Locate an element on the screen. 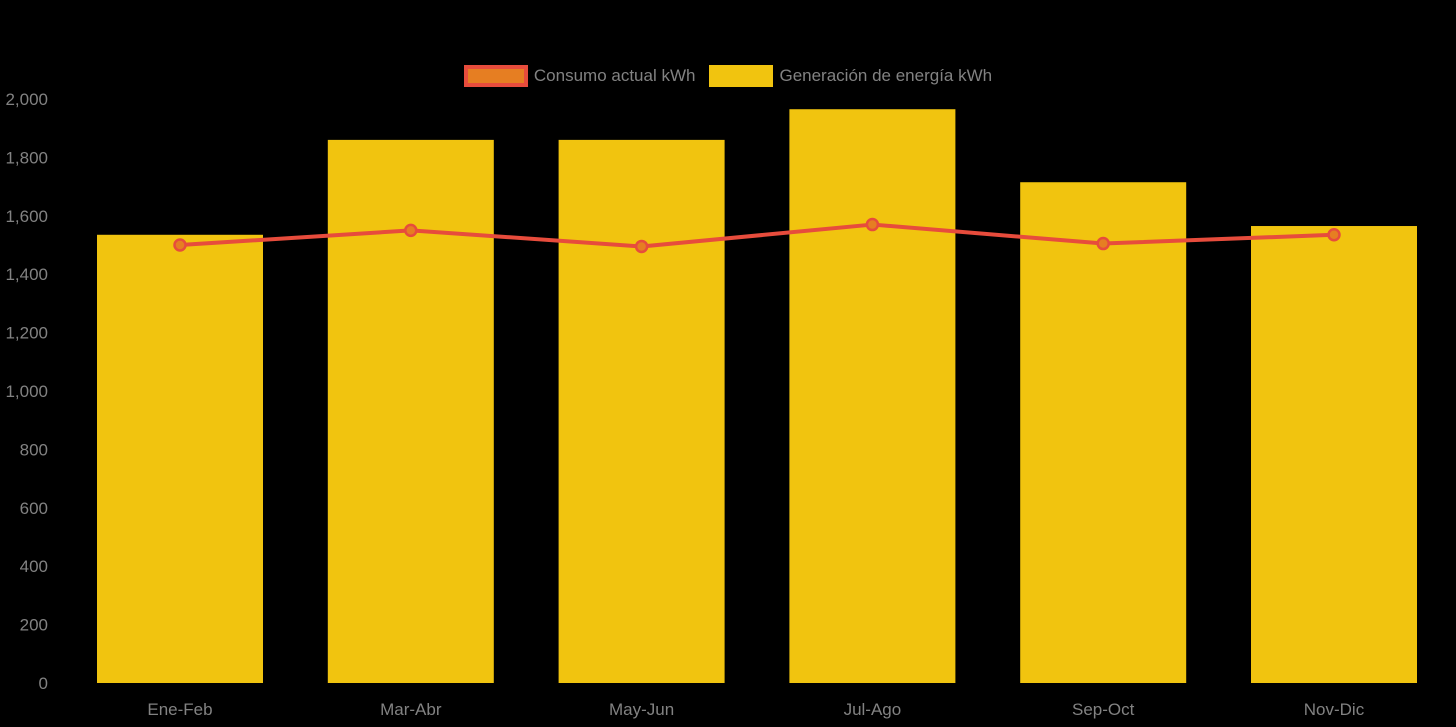 The width and height of the screenshot is (1456, 727). point-jul-ago is located at coordinates (872, 224).